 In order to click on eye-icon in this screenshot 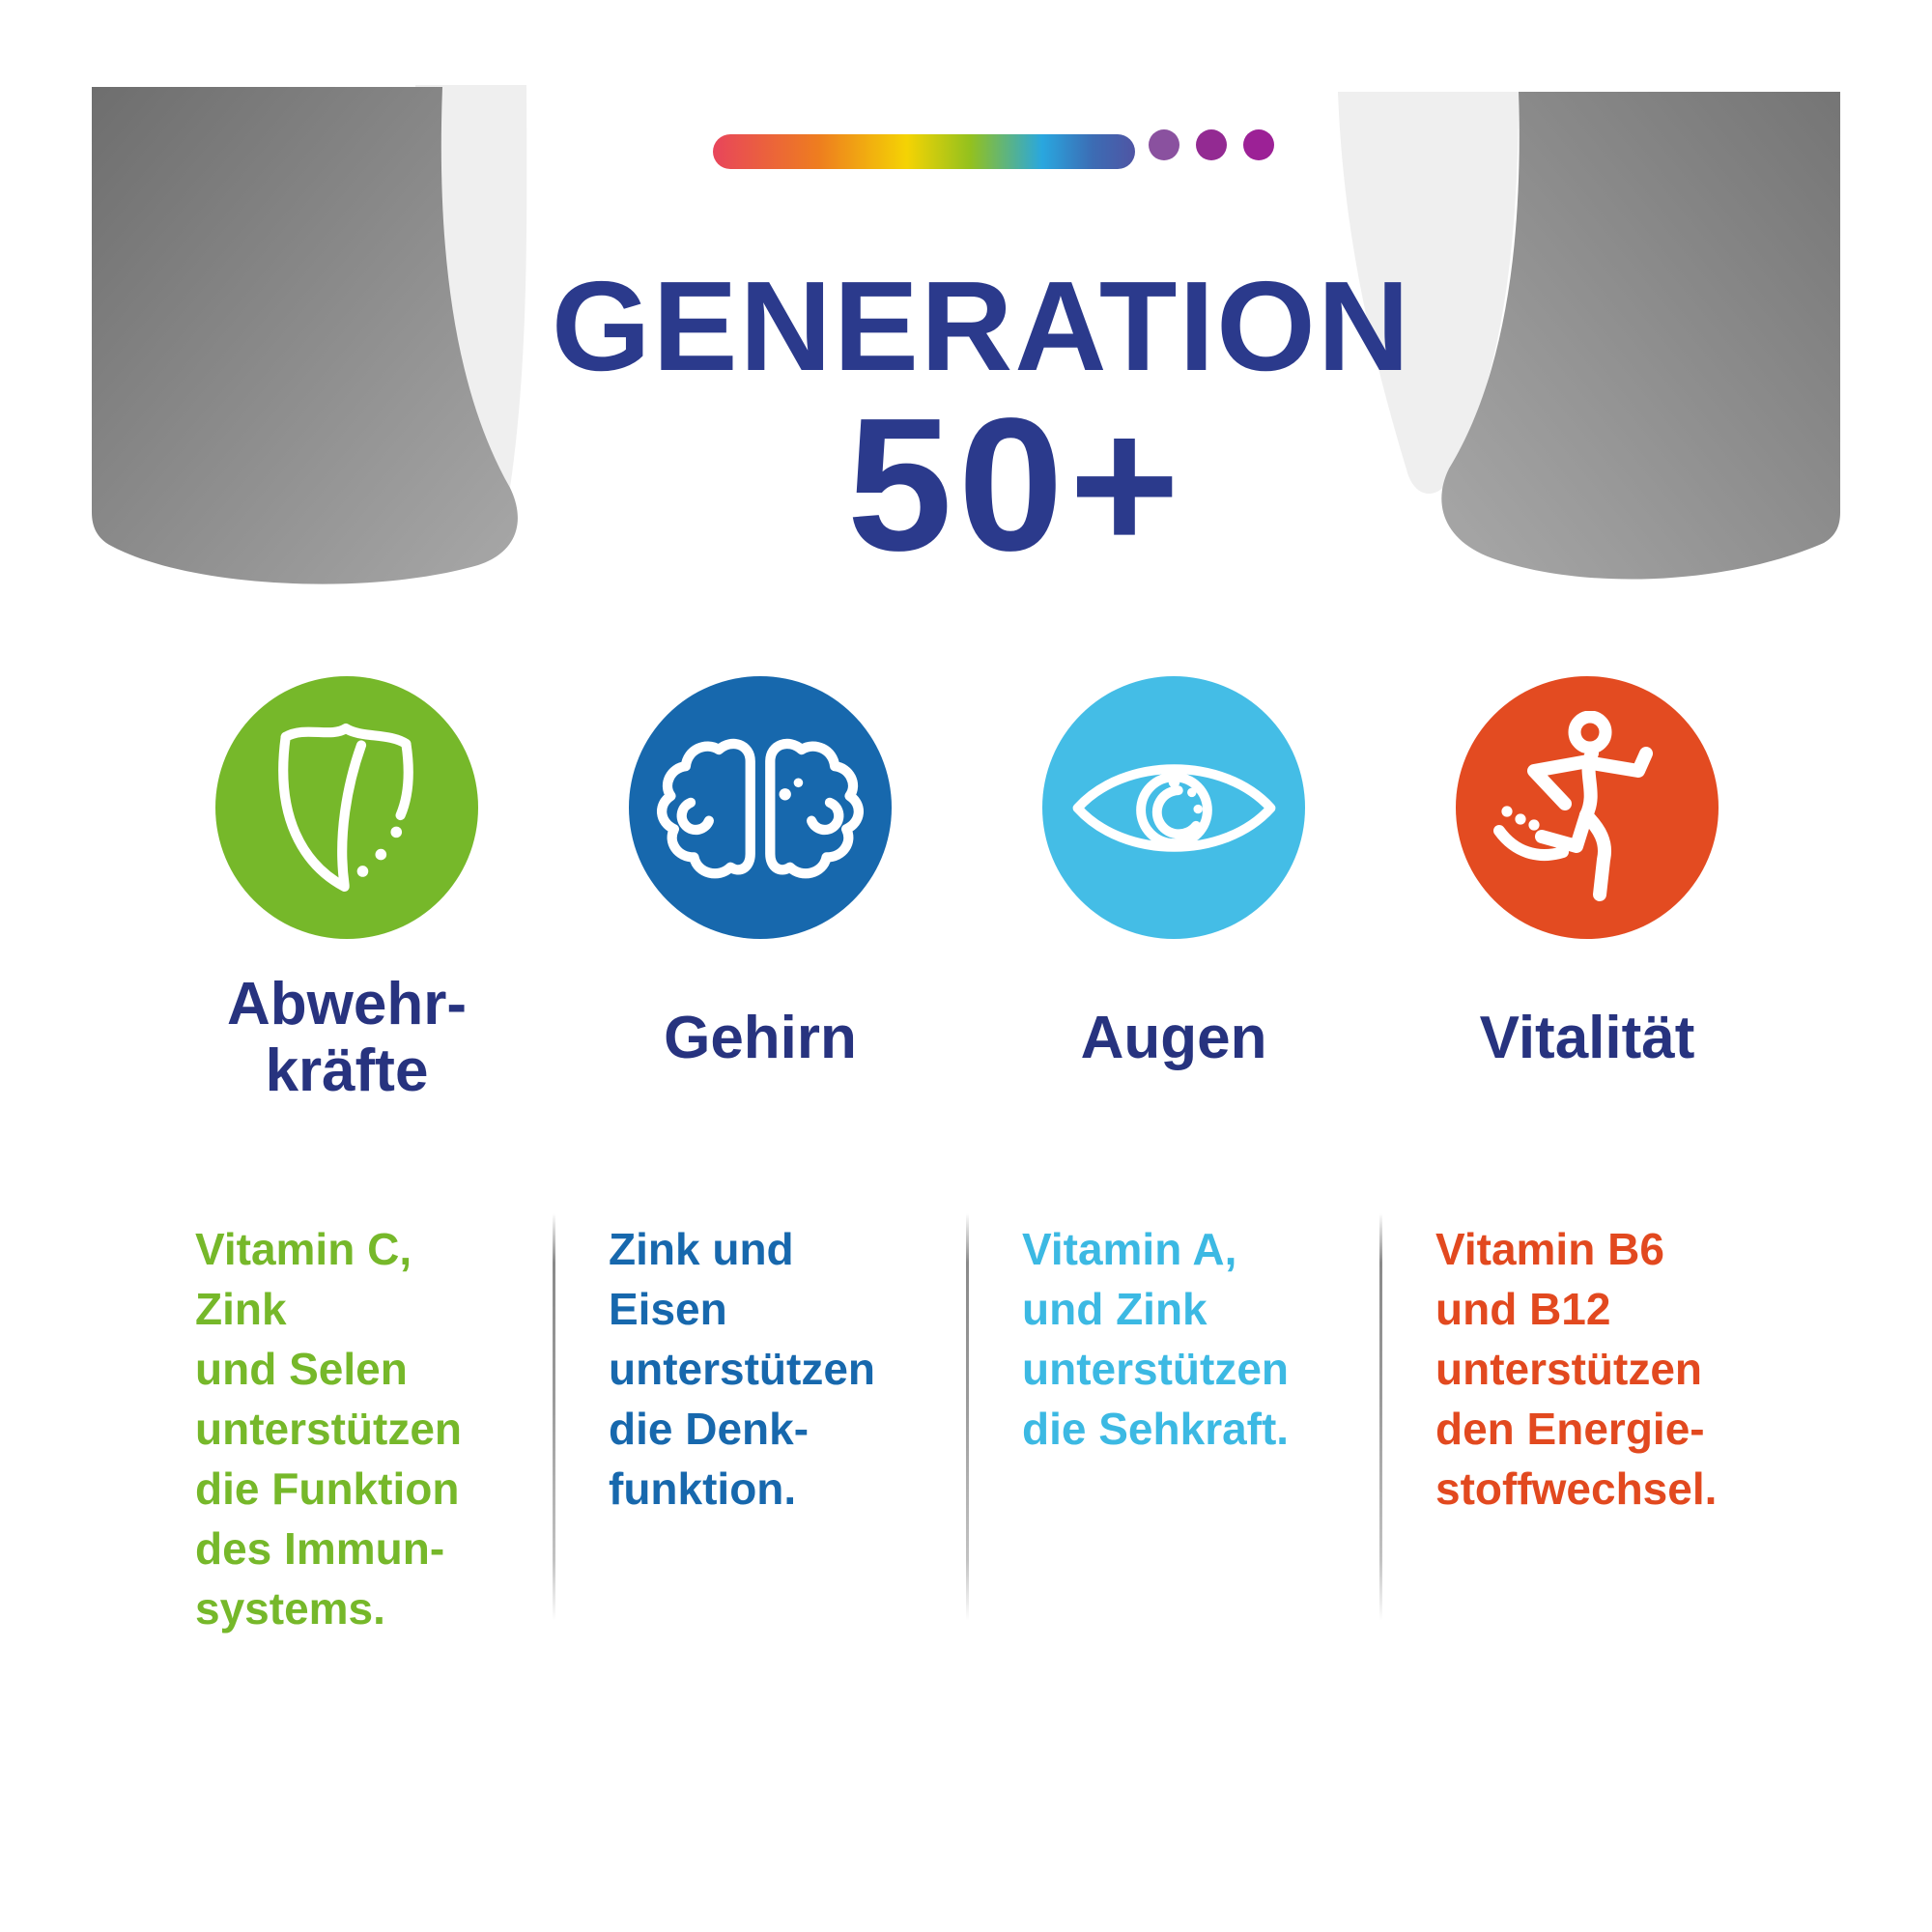, I will do `click(1173, 807)`.